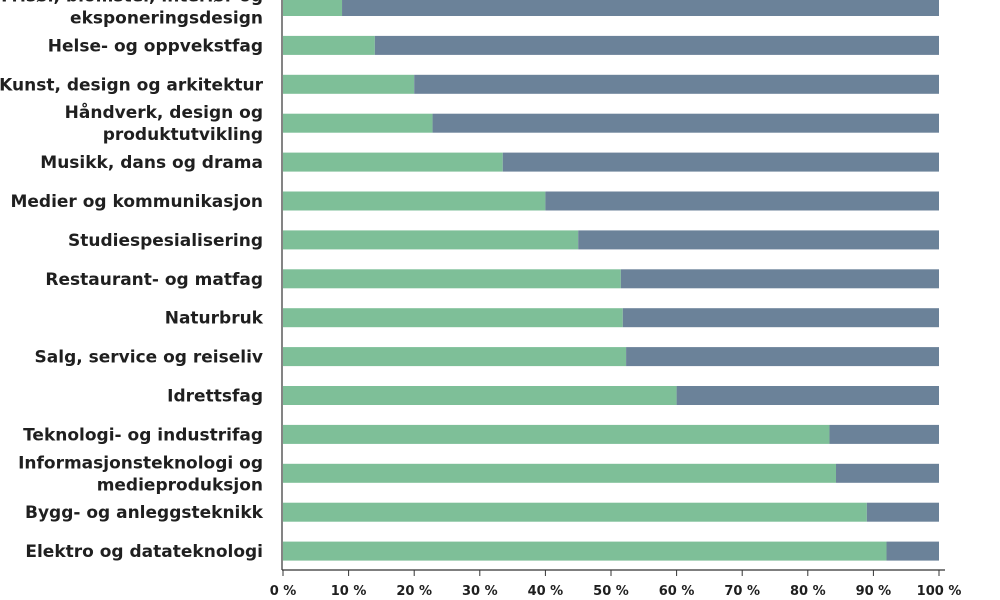  I want to click on category-label: Salg, service og reiseliv, so click(149, 358).